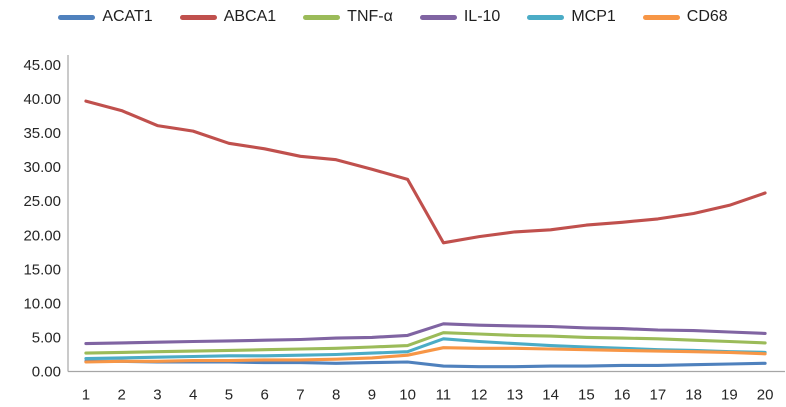 The width and height of the screenshot is (786, 407). Describe the element at coordinates (157, 395) in the screenshot. I see `x-tick-label: 3` at that location.